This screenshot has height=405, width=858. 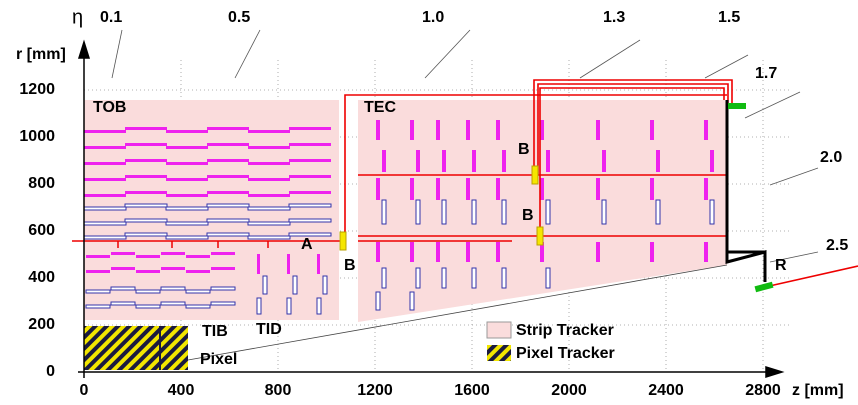 I want to click on marker-label: B, so click(x=524, y=149).